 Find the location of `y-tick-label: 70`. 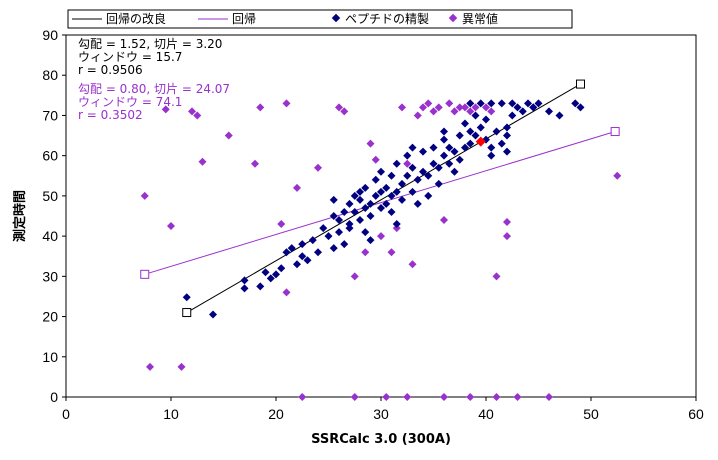

y-tick-label: 70 is located at coordinates (50, 115).